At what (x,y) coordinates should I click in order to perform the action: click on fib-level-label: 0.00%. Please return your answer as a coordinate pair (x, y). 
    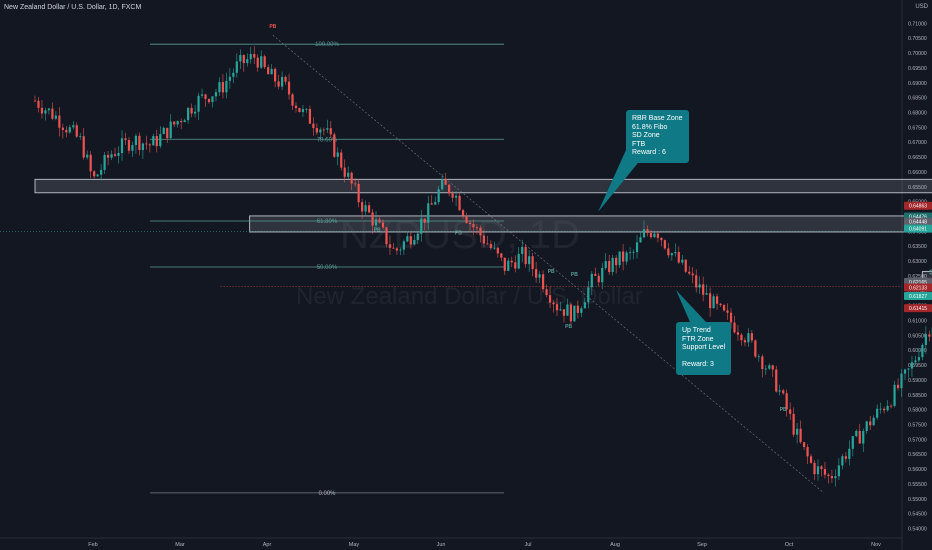
    Looking at the image, I should click on (327, 494).